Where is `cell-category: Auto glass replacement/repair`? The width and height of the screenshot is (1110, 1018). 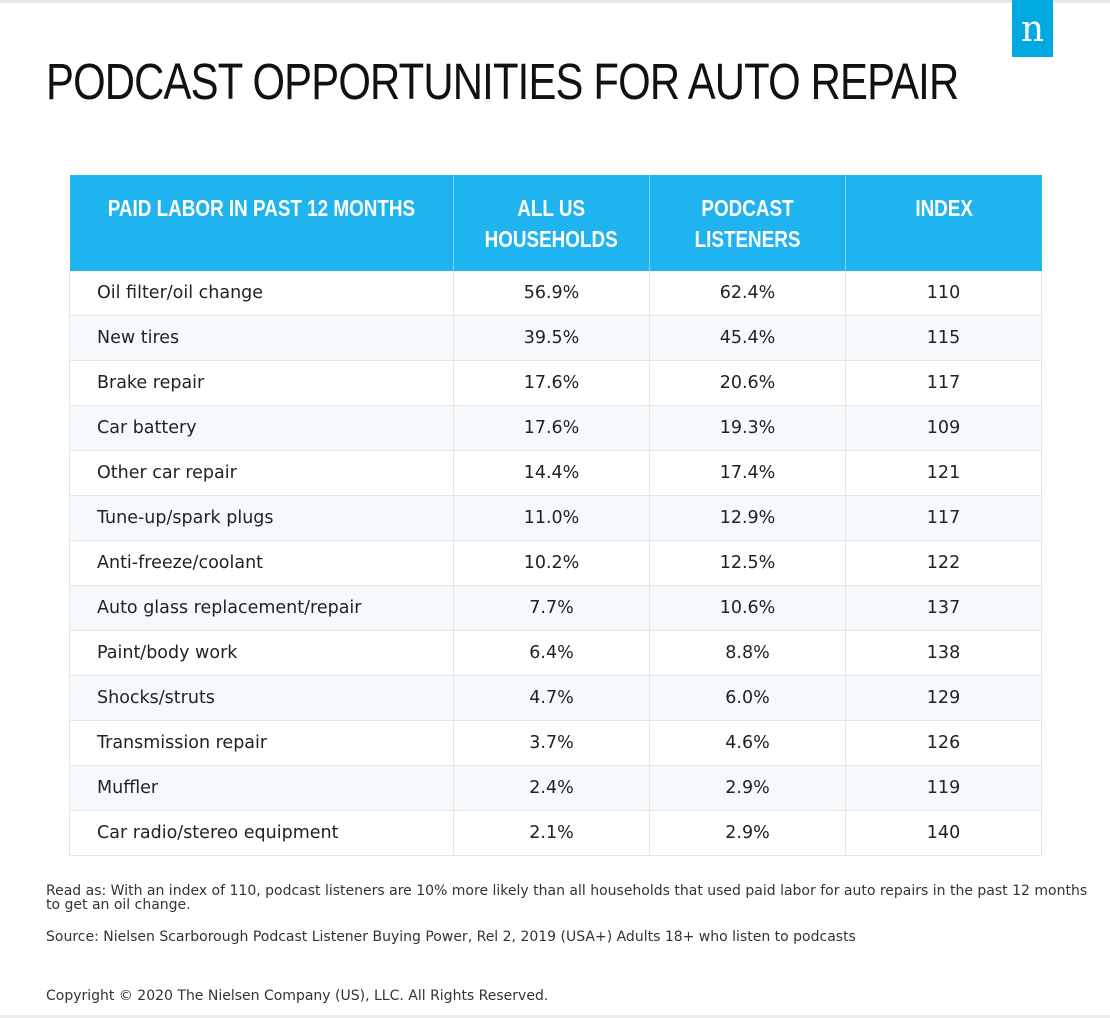 cell-category: Auto glass replacement/repair is located at coordinates (261, 608).